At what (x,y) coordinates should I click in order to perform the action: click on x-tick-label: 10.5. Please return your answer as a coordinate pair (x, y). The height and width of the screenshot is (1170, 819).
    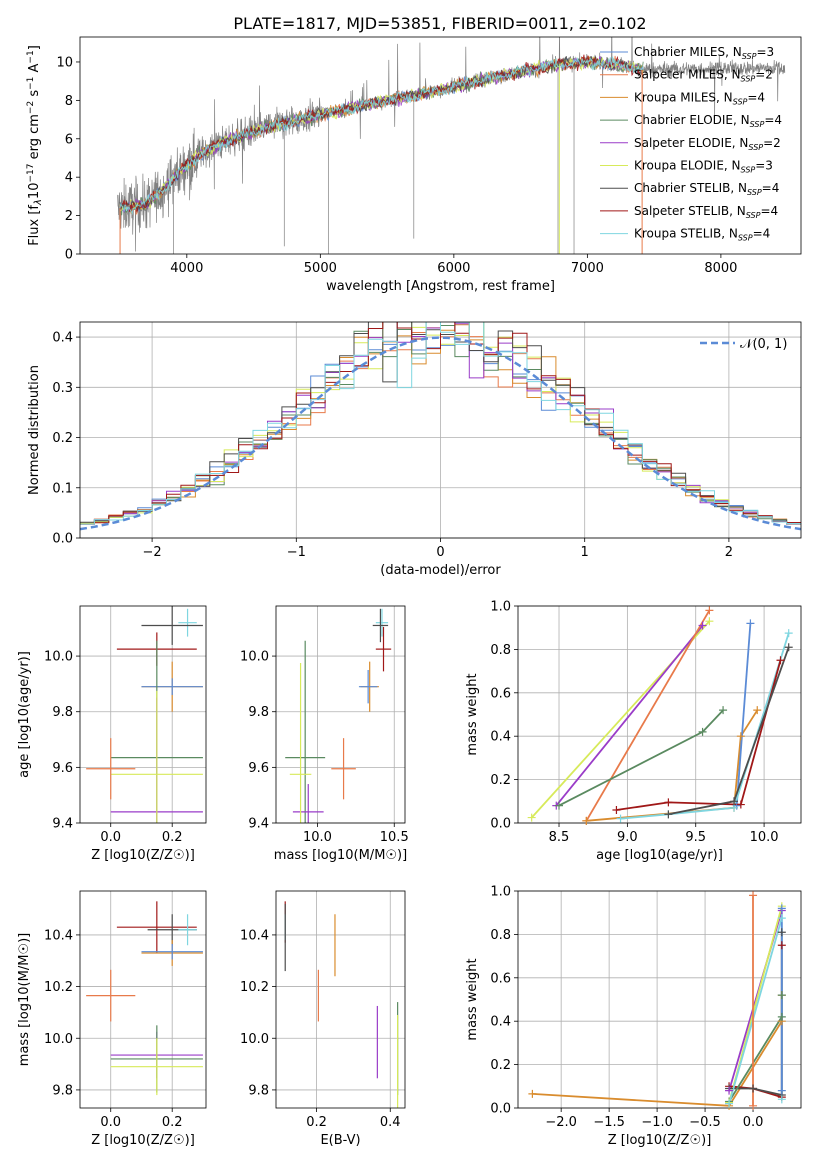
    Looking at the image, I should click on (394, 837).